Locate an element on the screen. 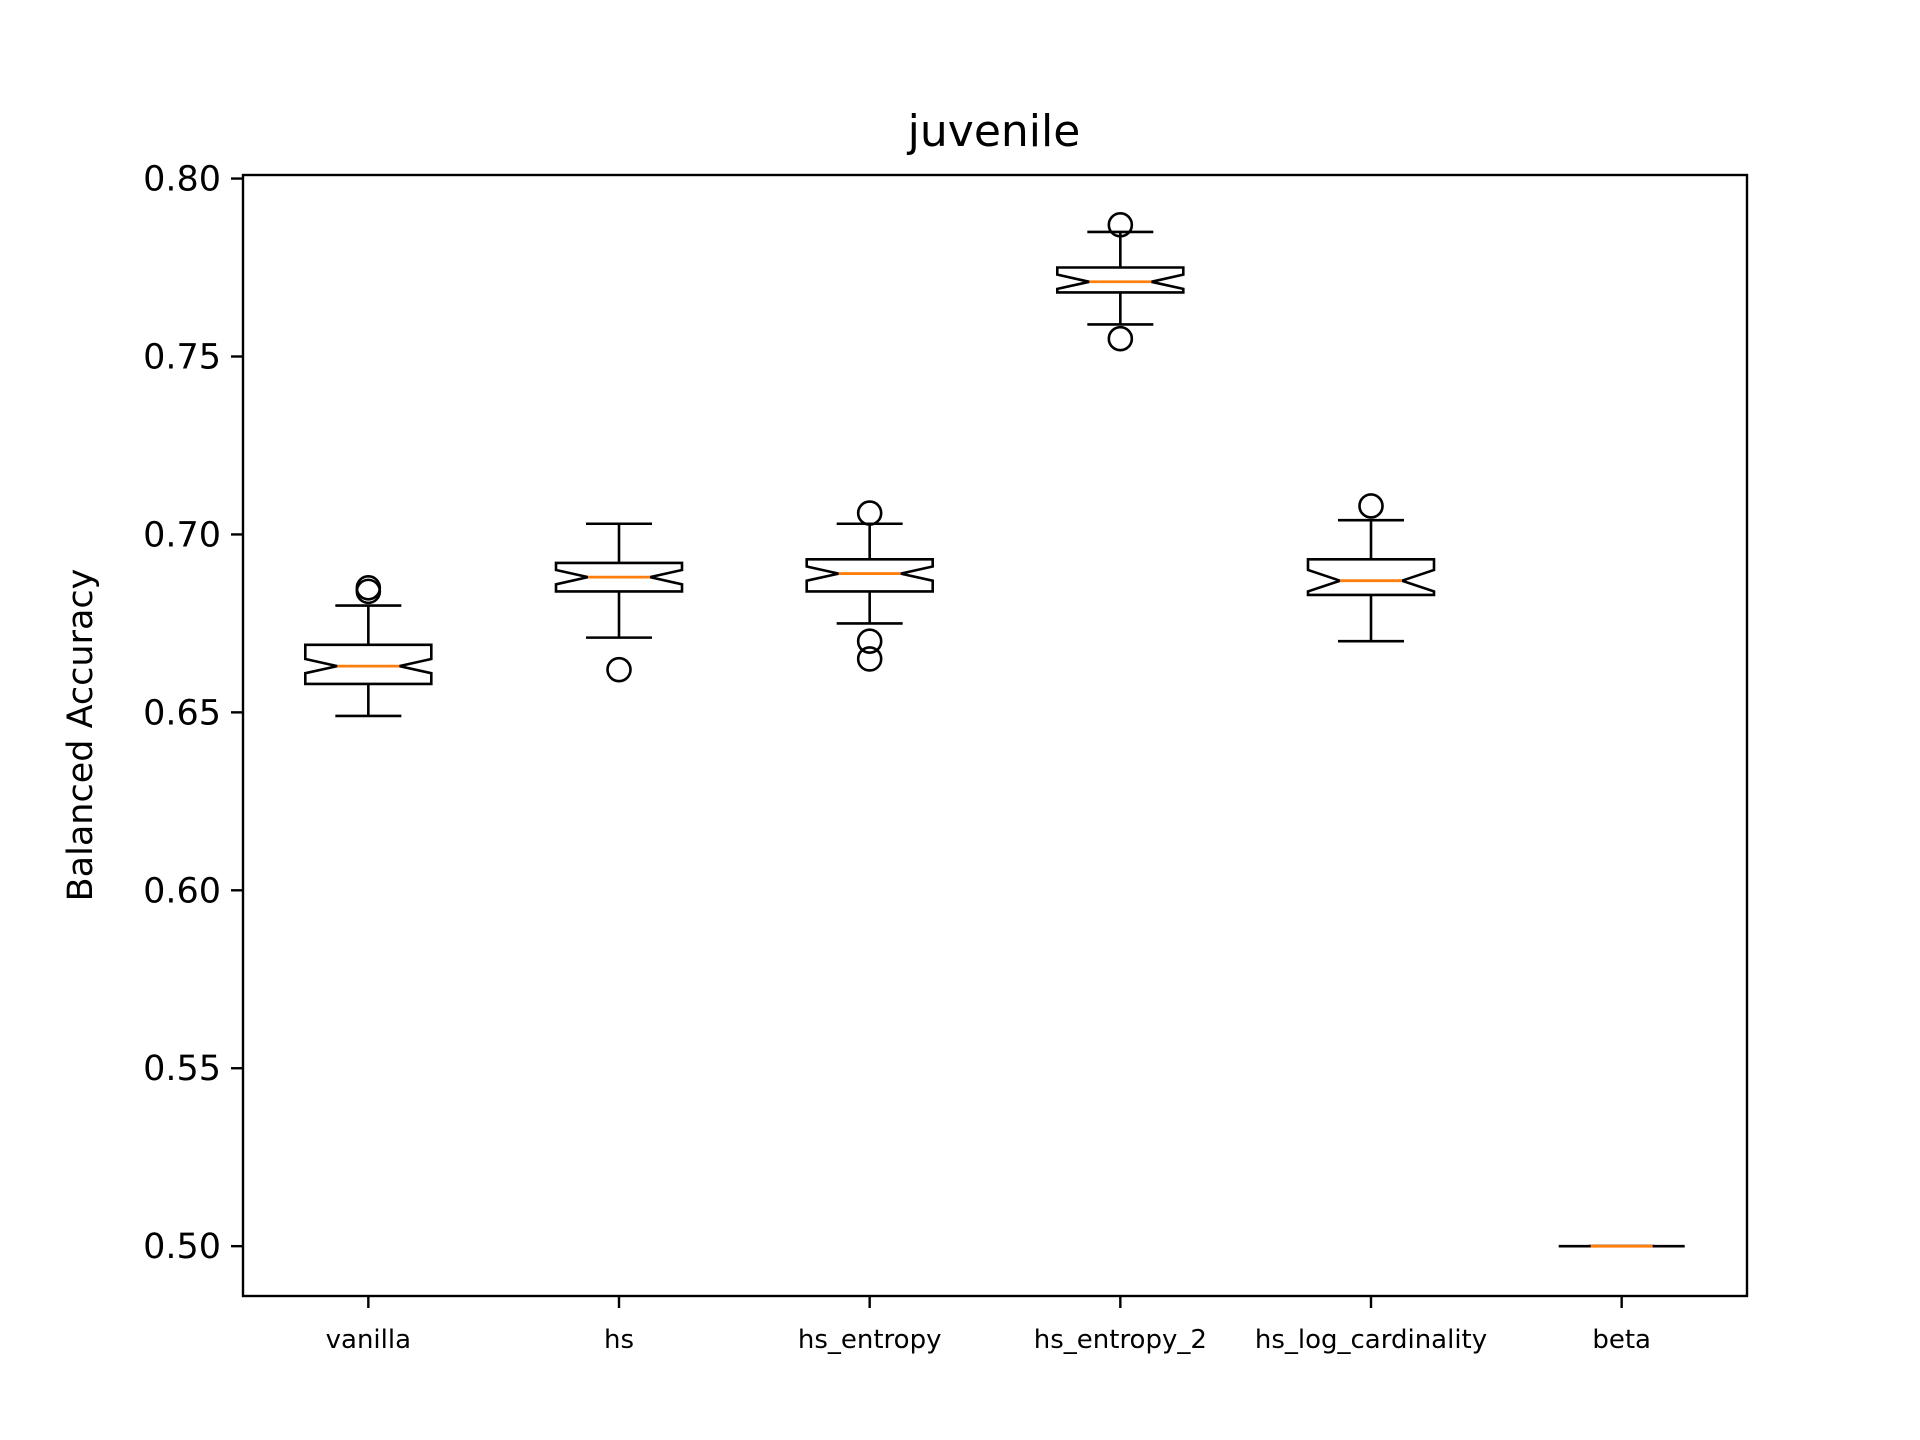 Image resolution: width=1920 pixels, height=1440 pixels. y-axis-ticks: 0.50 0.55 0.60 0.65 0.70 0.75 0.80 is located at coordinates (193, 713).